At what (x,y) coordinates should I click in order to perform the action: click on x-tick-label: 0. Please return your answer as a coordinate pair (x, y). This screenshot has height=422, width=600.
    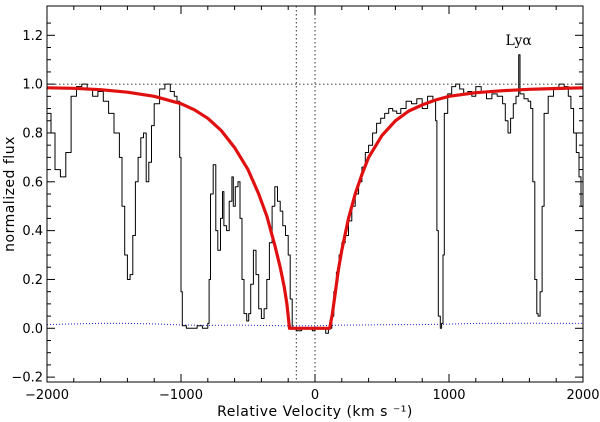
    Looking at the image, I should click on (315, 395).